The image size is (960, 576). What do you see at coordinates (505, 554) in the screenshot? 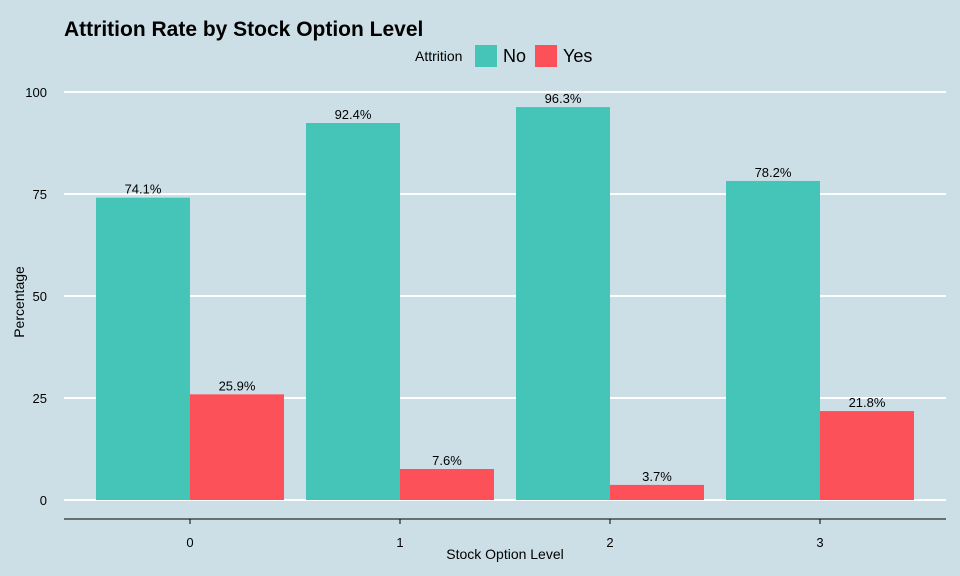
I see `x-axis-label: Stock Option Level` at bounding box center [505, 554].